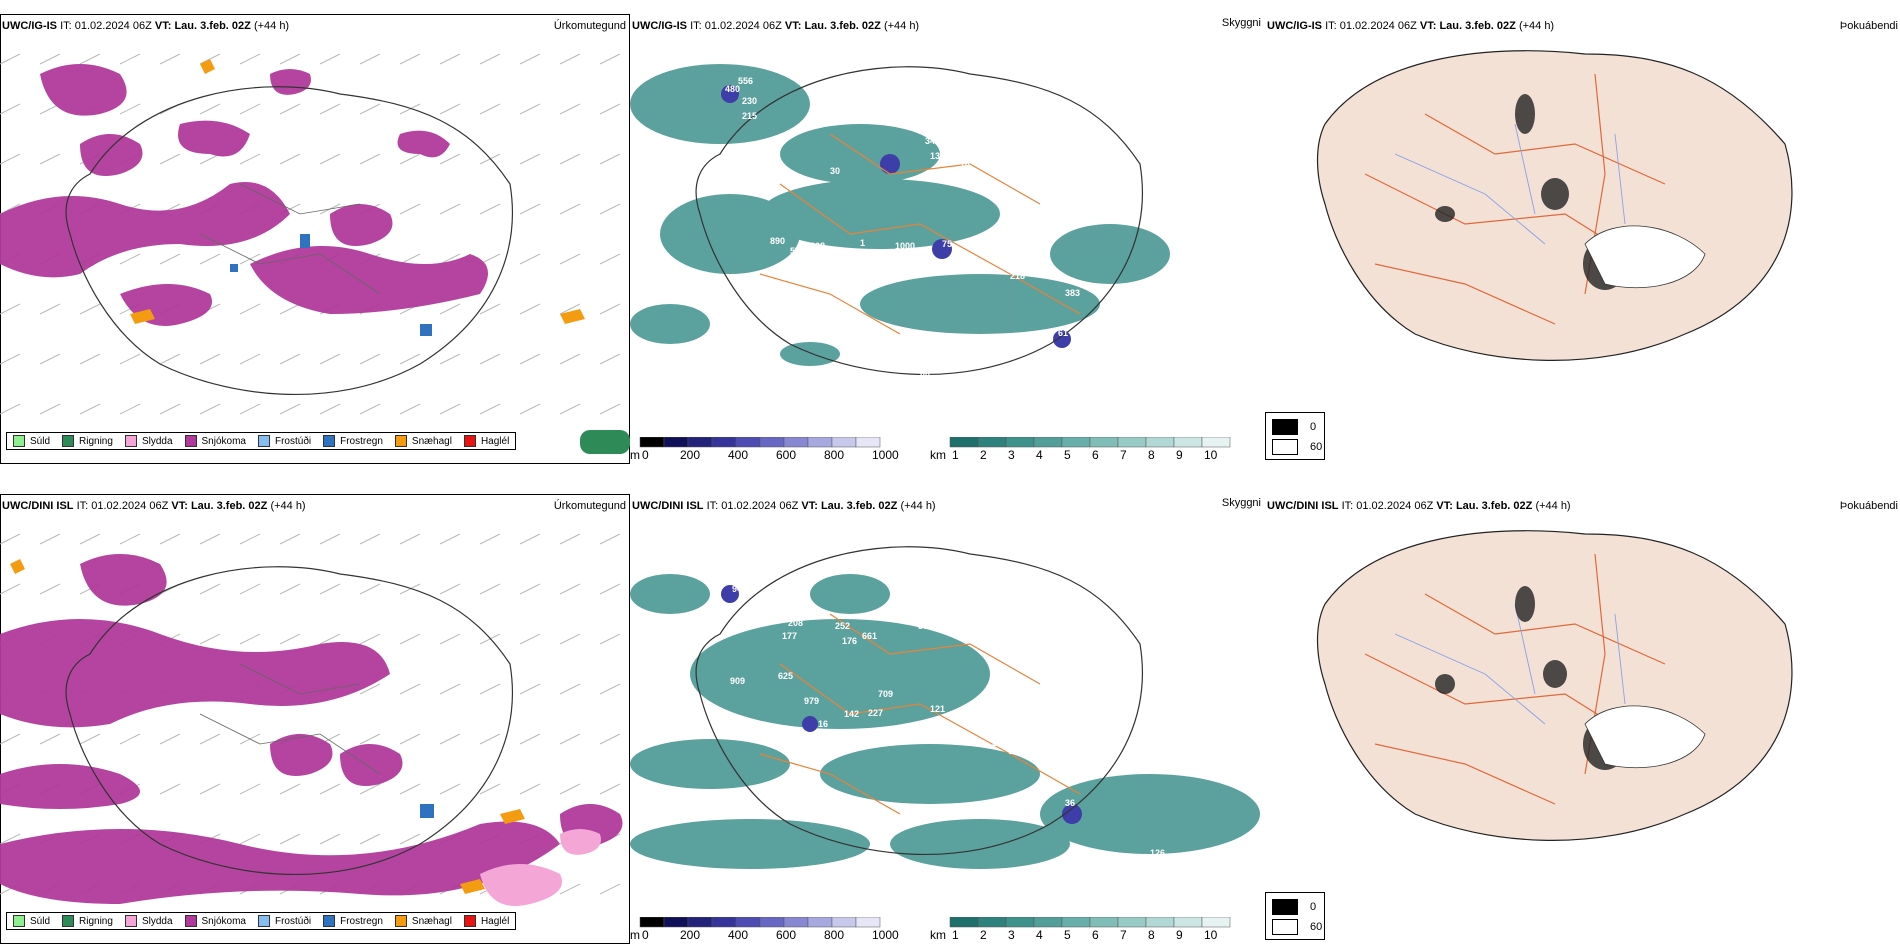 The height and width of the screenshot is (950, 1900). Describe the element at coordinates (795, 613) in the screenshot. I see `visibility-value-label: 209` at that location.